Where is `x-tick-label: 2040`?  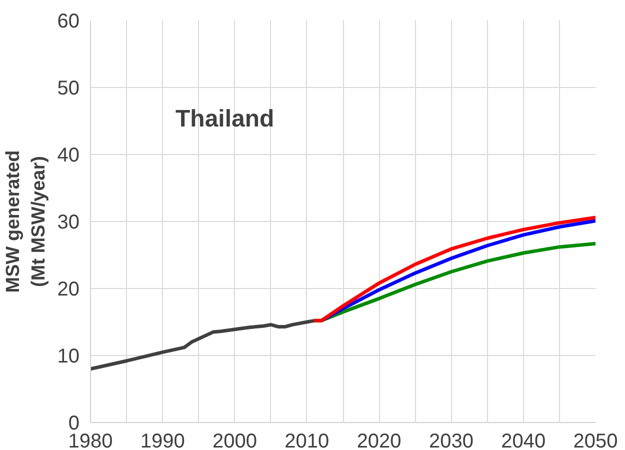 x-tick-label: 2040 is located at coordinates (523, 440).